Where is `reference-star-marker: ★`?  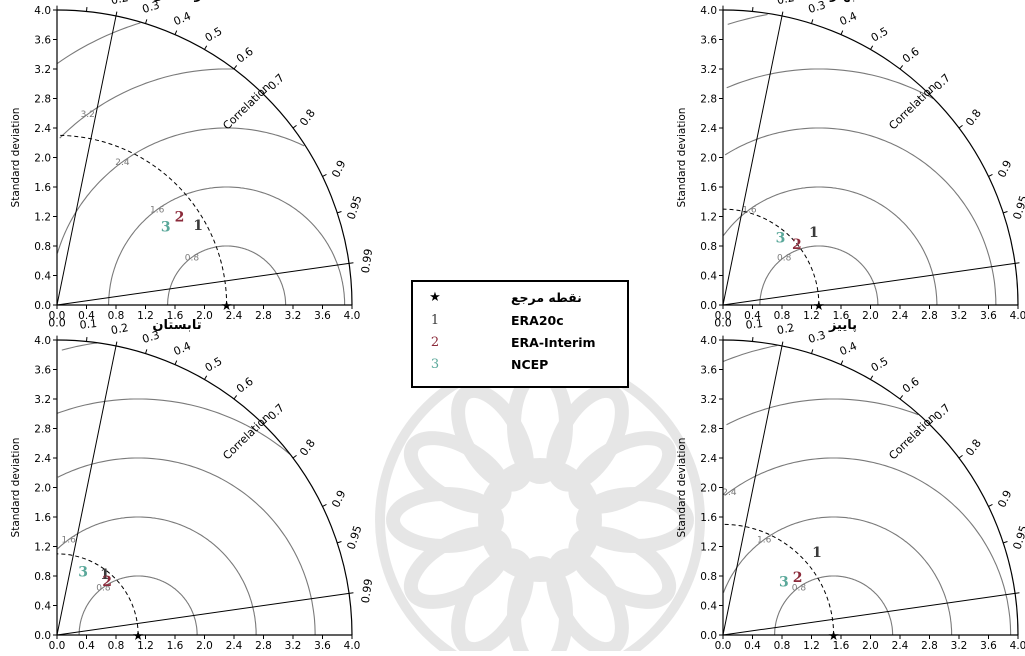 reference-star-marker: ★ is located at coordinates (819, 306).